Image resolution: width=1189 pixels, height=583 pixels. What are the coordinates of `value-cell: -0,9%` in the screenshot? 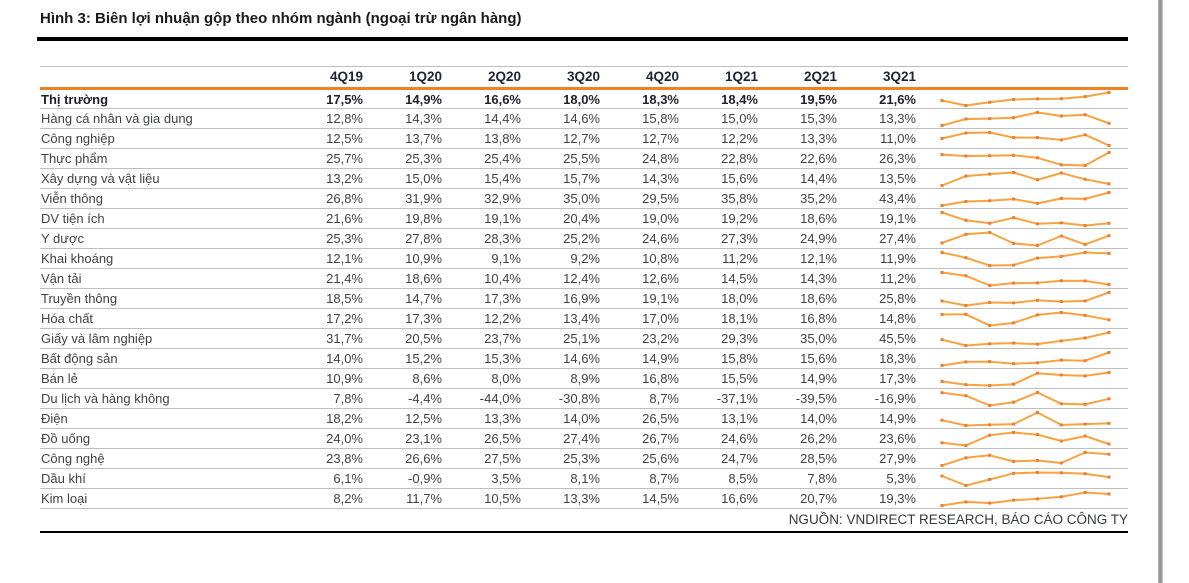 It's located at (425, 478).